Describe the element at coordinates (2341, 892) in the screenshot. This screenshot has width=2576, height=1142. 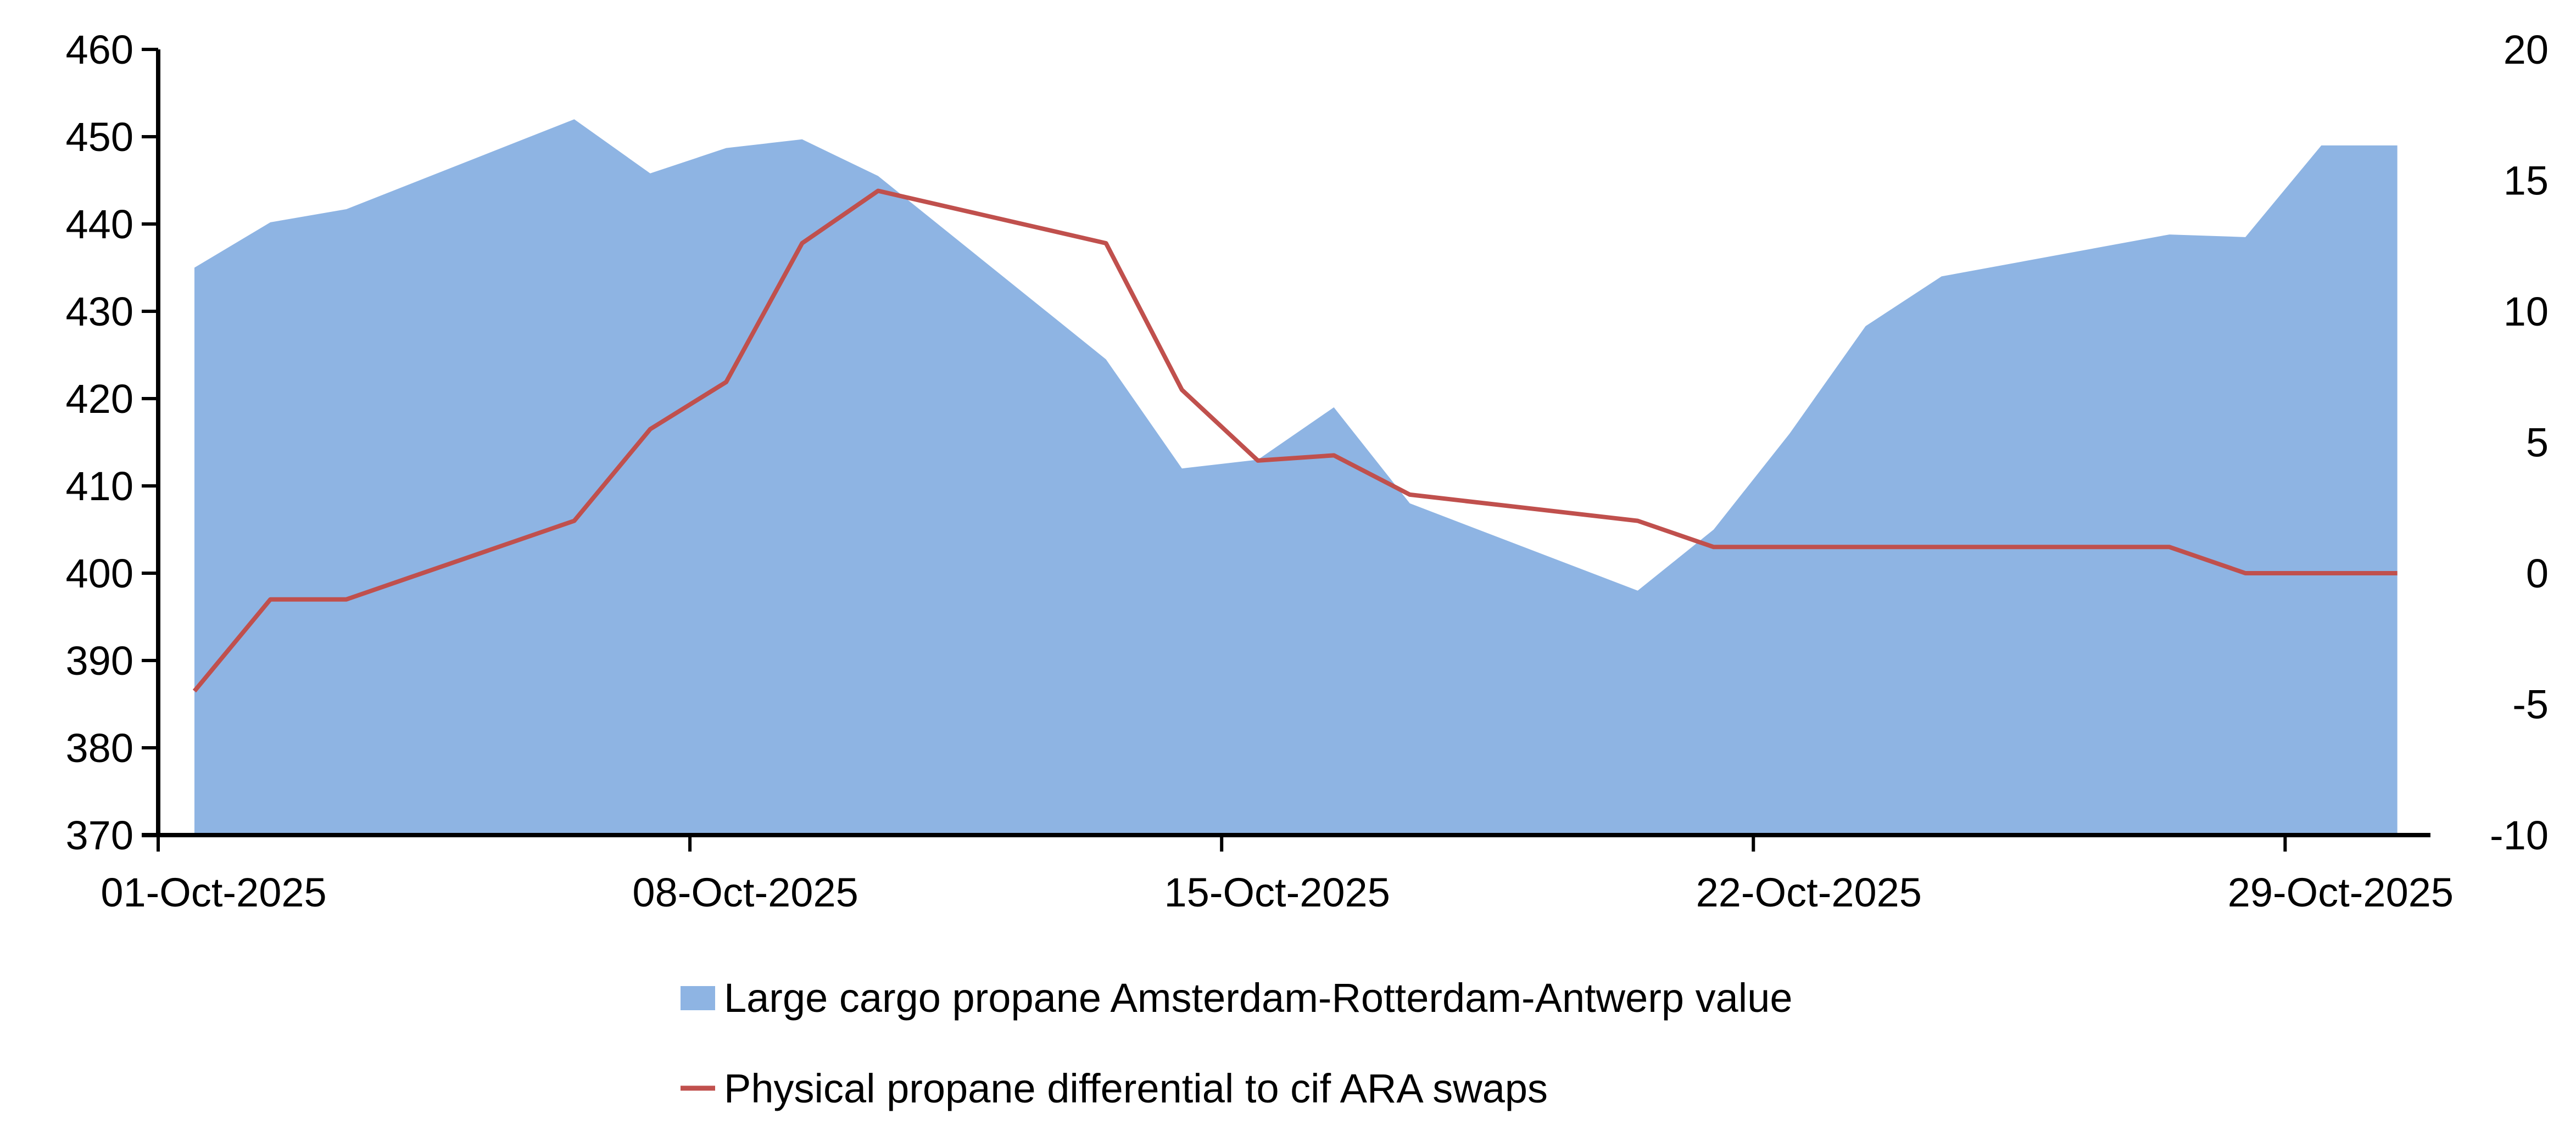
I see `x-axis-tick-label: 29-Oct-2025` at that location.